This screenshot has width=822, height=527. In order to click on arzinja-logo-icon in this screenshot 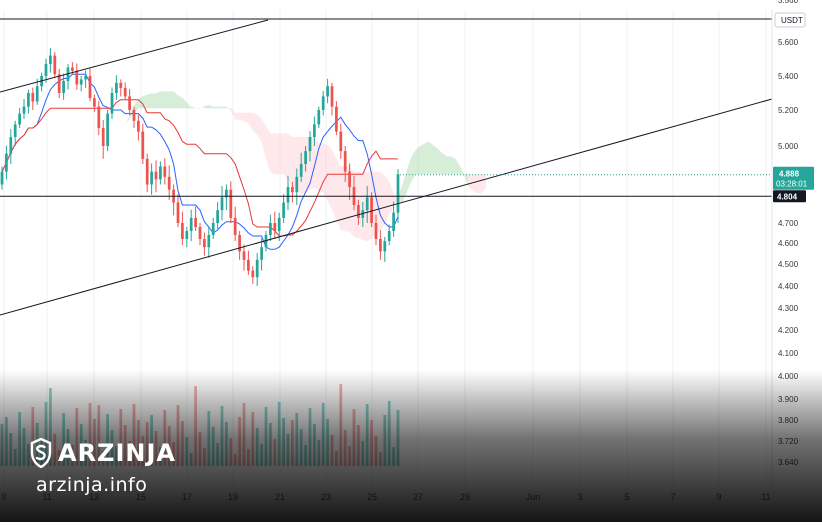, I will do `click(41, 453)`.